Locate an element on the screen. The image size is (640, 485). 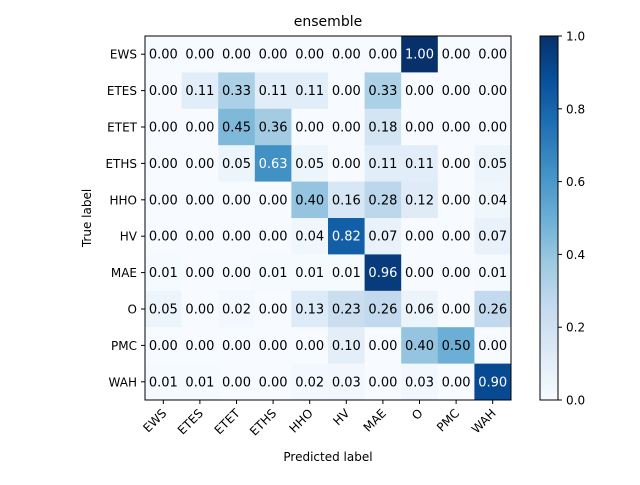
y-tick-label: O is located at coordinates (132, 310).